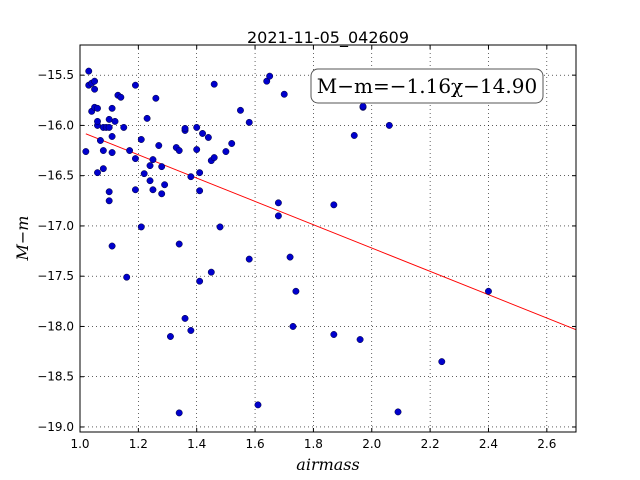  Describe the element at coordinates (327, 464) in the screenshot. I see `x-axis-label: airmass` at that location.